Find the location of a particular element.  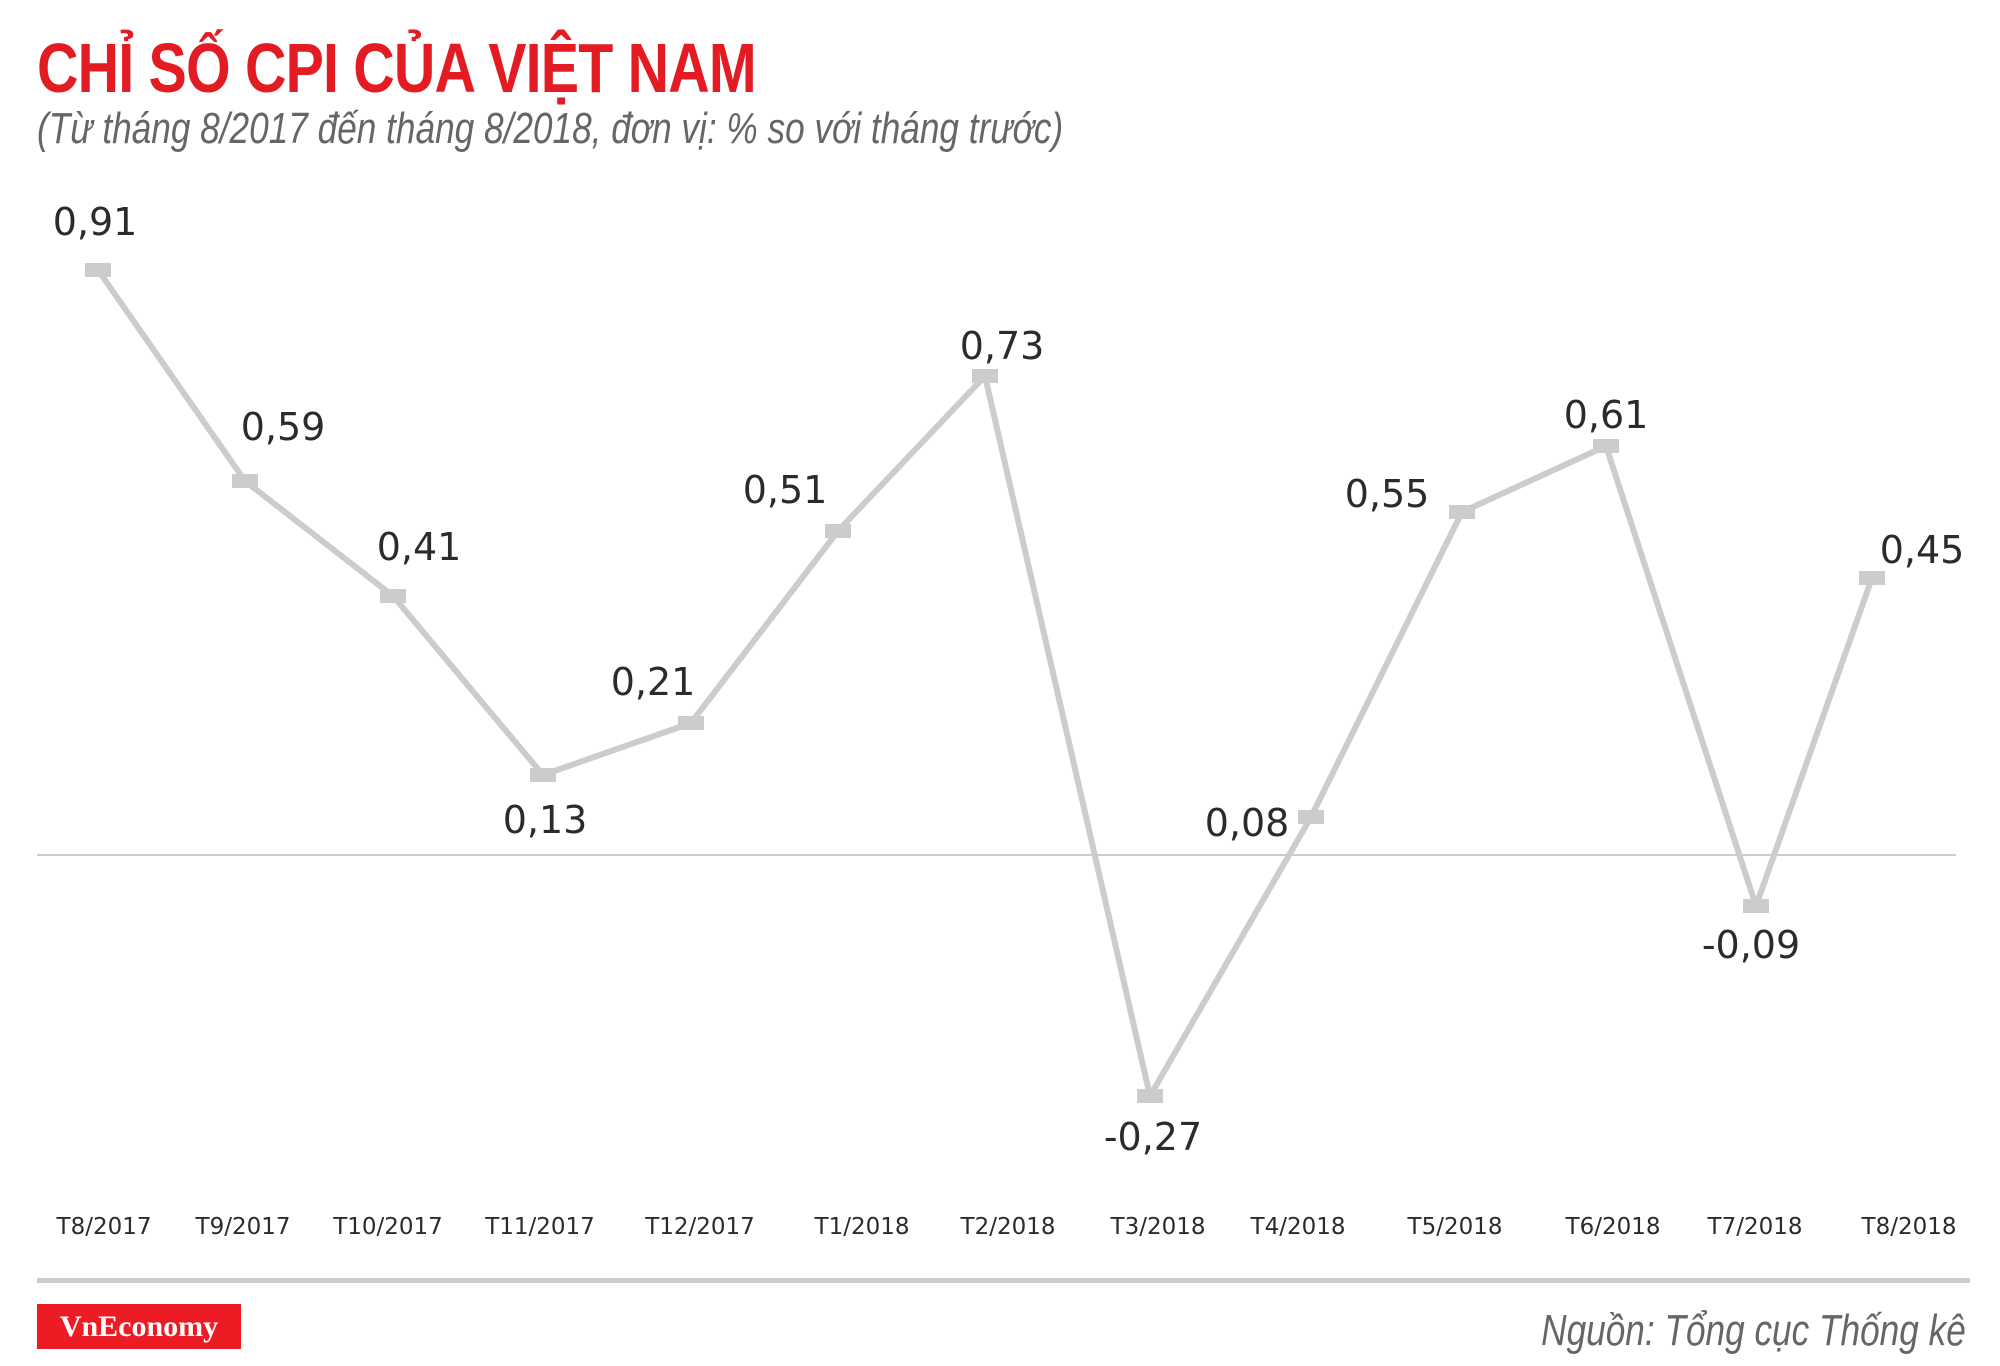

x-axis-label: T4/2018 is located at coordinates (1298, 1227).